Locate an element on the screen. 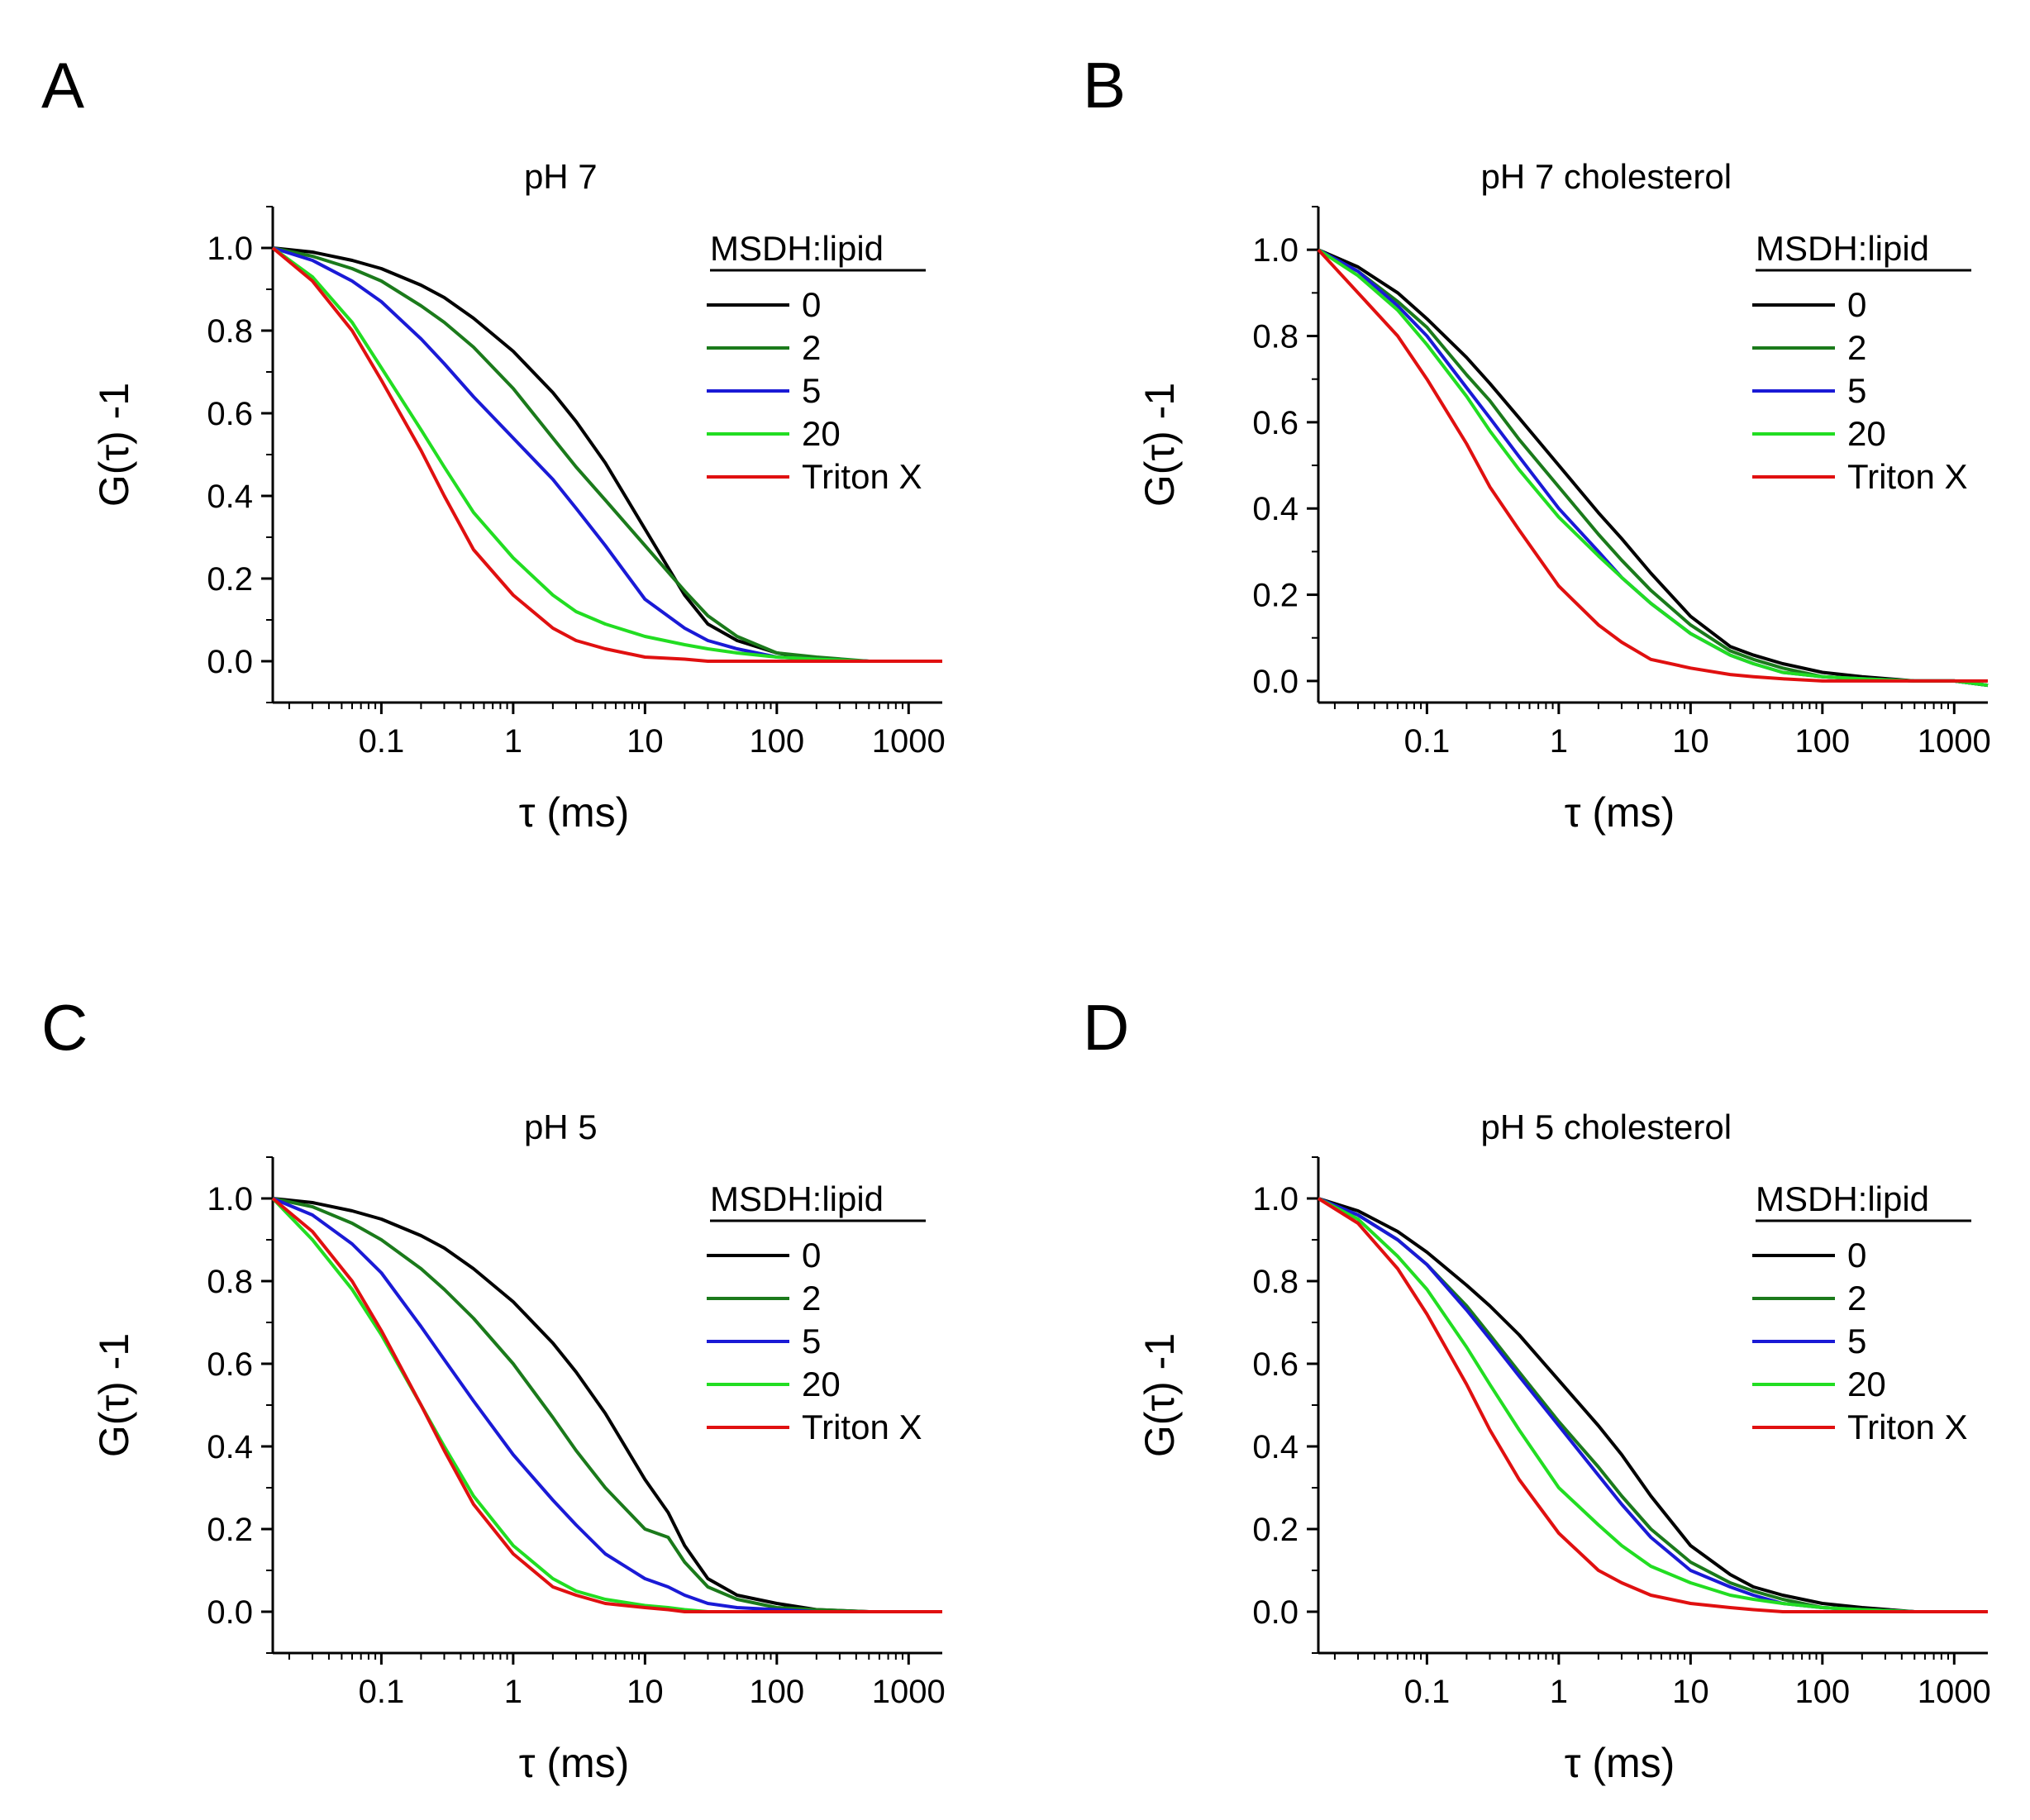  chart-title: pH 5 cholesterol is located at coordinates (1606, 1127).